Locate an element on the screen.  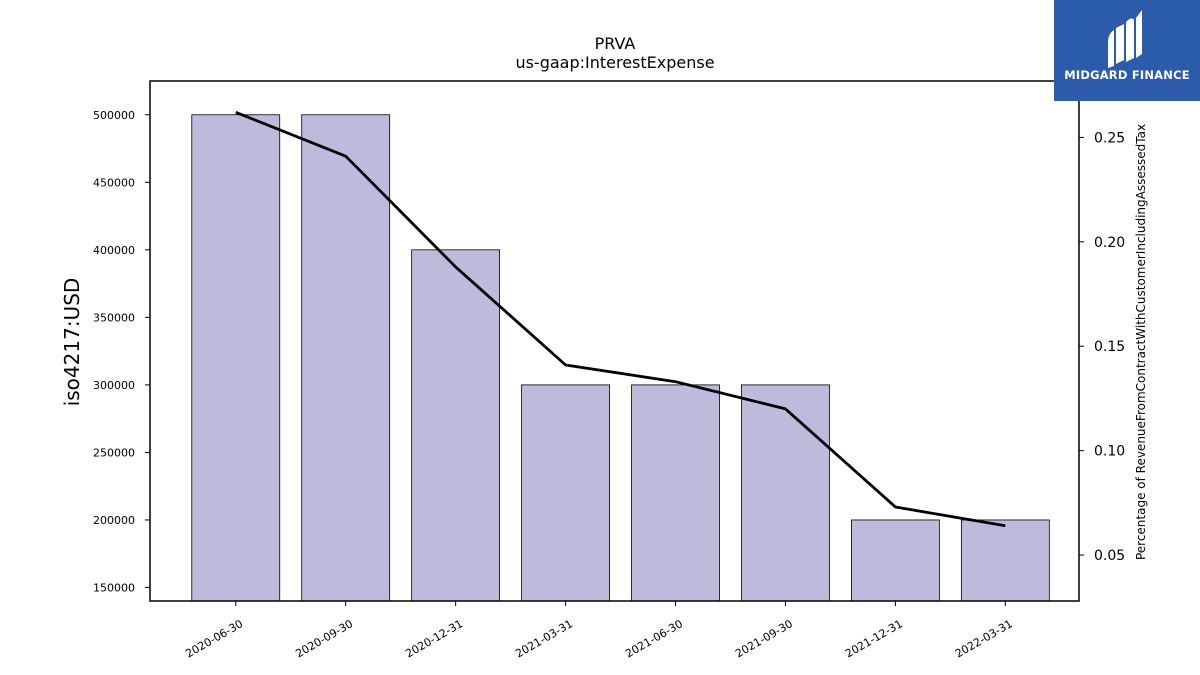
y2-tick-label: 0.15 is located at coordinates (1109, 347).